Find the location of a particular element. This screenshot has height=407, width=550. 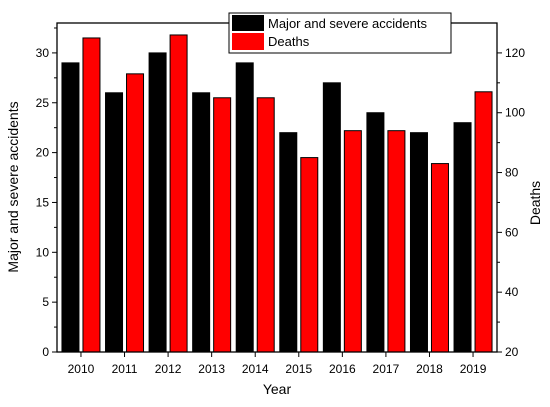

legend-swatch-accidents is located at coordinates (248, 23).